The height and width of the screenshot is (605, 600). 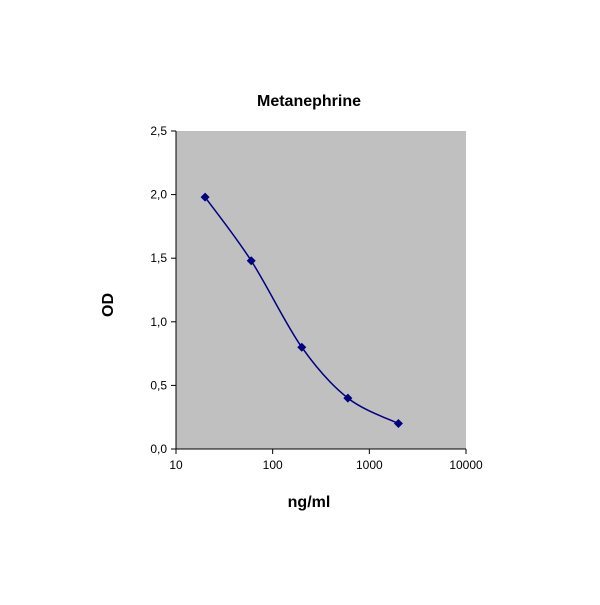 I want to click on series-line-metanephrine, so click(x=301, y=310).